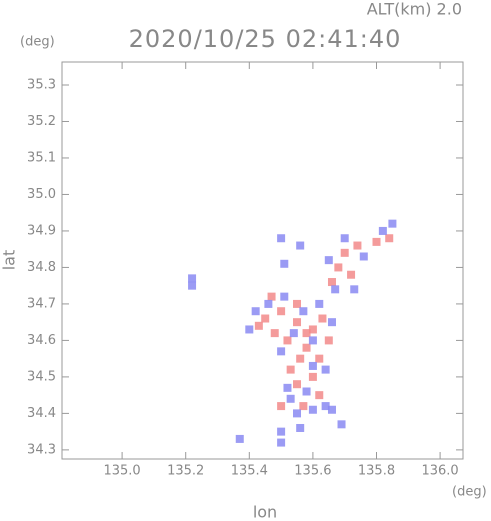 Image resolution: width=491 pixels, height=521 pixels. Describe the element at coordinates (469, 492) in the screenshot. I see `x-unit: (deg)` at that location.